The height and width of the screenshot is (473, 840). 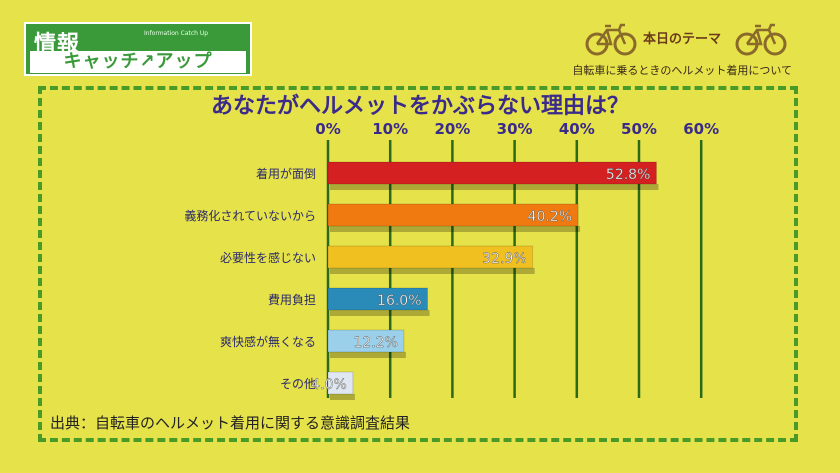 I want to click on value-label: 52.8%, so click(x=628, y=175).